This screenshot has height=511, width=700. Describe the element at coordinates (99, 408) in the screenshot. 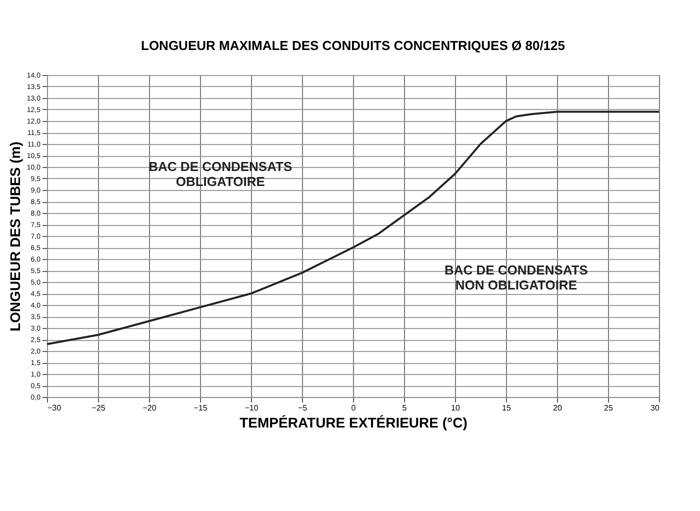

I see `x-tick-label: −25` at that location.